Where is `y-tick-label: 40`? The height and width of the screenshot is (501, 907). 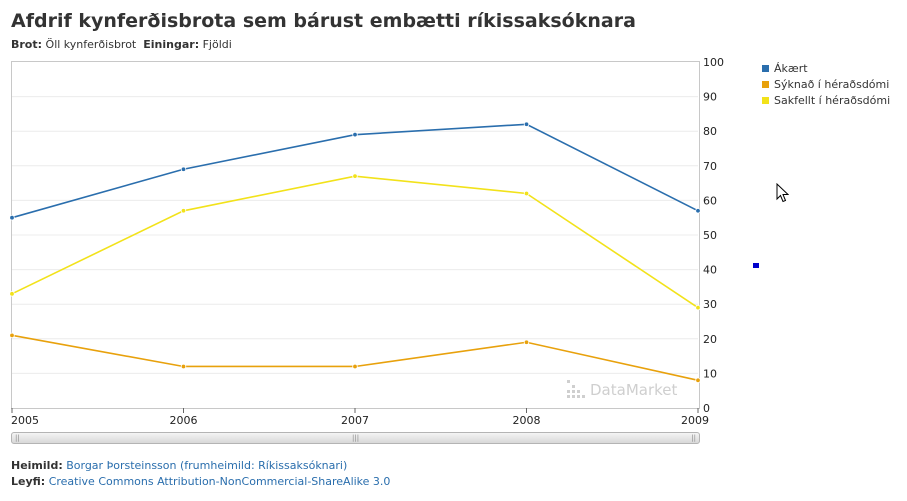 y-tick-label: 40 is located at coordinates (710, 270).